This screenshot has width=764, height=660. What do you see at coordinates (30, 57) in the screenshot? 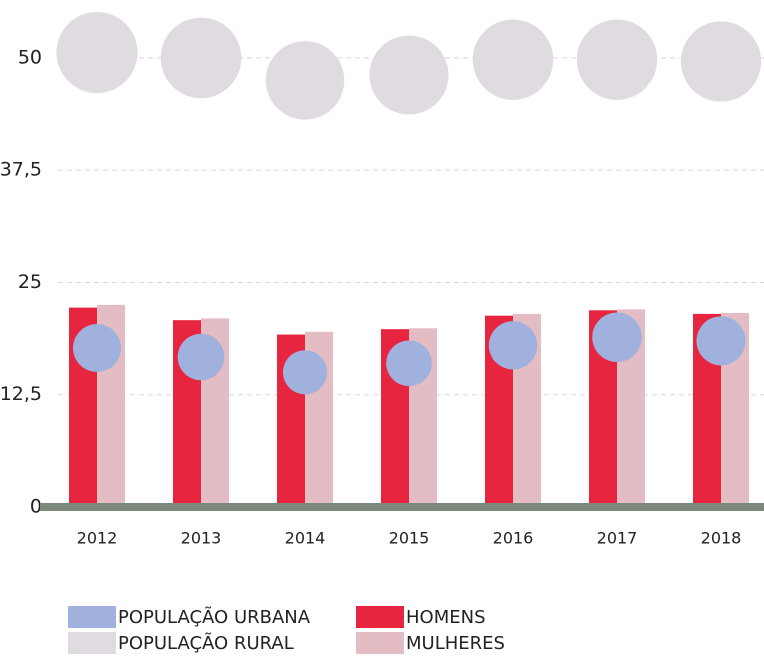
I see `y-tick-label: 50` at bounding box center [30, 57].